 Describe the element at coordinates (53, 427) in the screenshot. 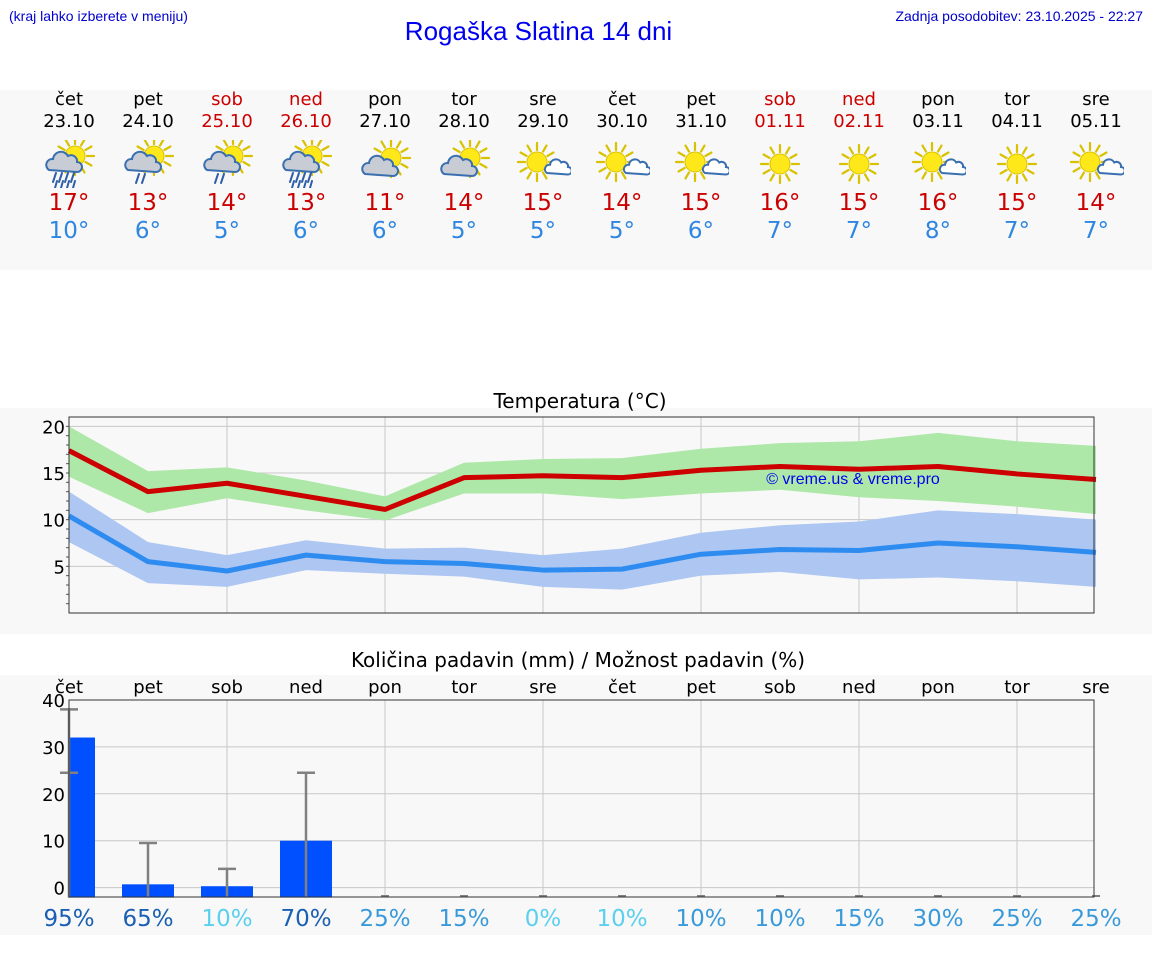

I see `temp-y-tick-label: 20` at that location.